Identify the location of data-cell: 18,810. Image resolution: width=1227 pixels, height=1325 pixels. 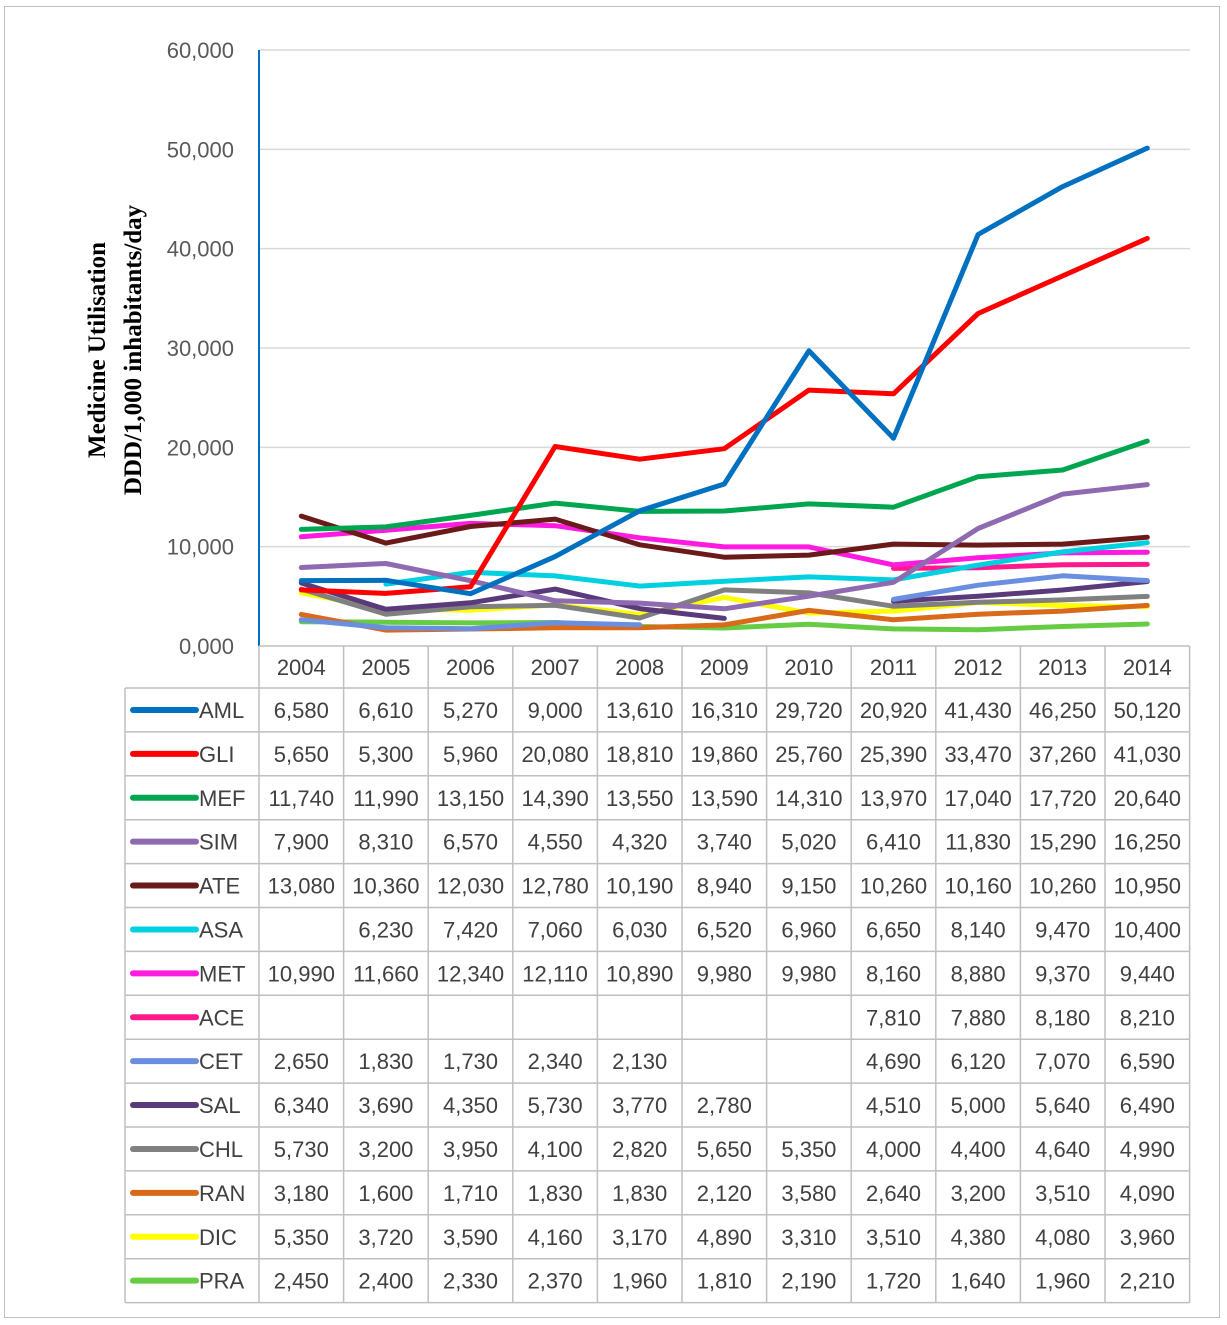
(639, 754).